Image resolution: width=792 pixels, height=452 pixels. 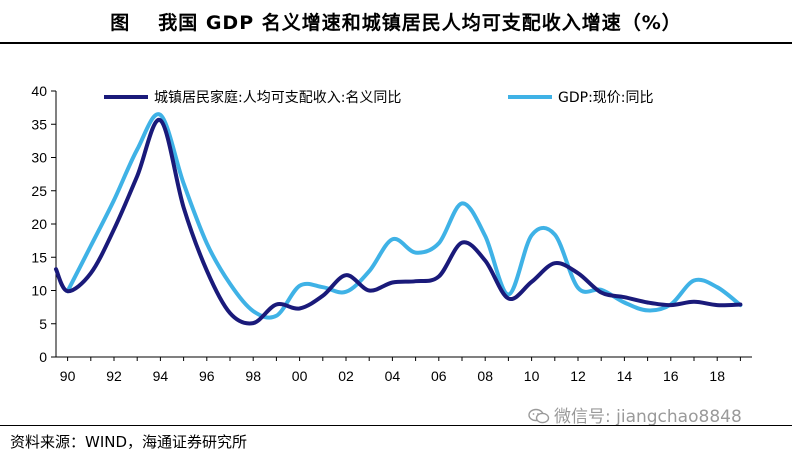 I want to click on y-tick-label: 20, so click(x=39, y=224).